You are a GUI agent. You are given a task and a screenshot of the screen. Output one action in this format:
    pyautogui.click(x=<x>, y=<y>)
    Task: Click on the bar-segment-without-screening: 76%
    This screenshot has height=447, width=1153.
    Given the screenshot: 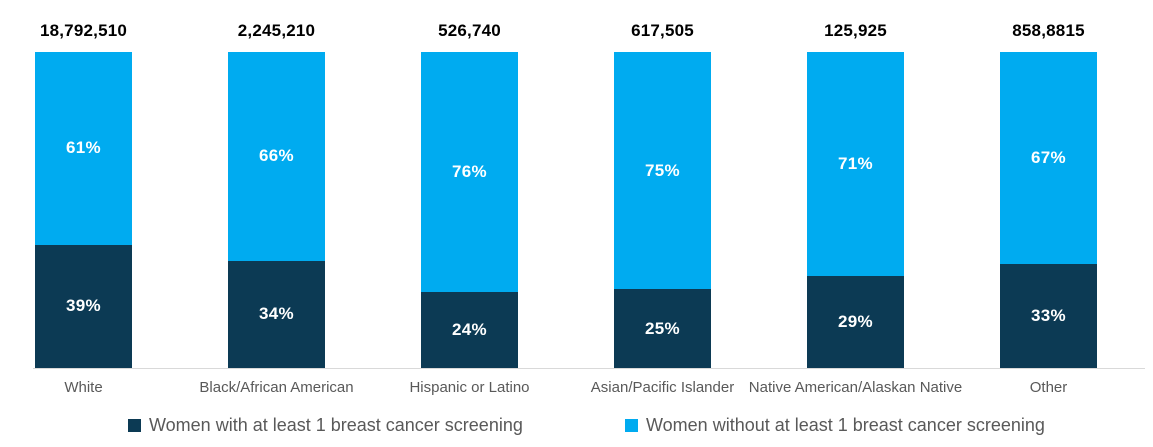 What is the action you would take?
    pyautogui.click(x=469, y=172)
    